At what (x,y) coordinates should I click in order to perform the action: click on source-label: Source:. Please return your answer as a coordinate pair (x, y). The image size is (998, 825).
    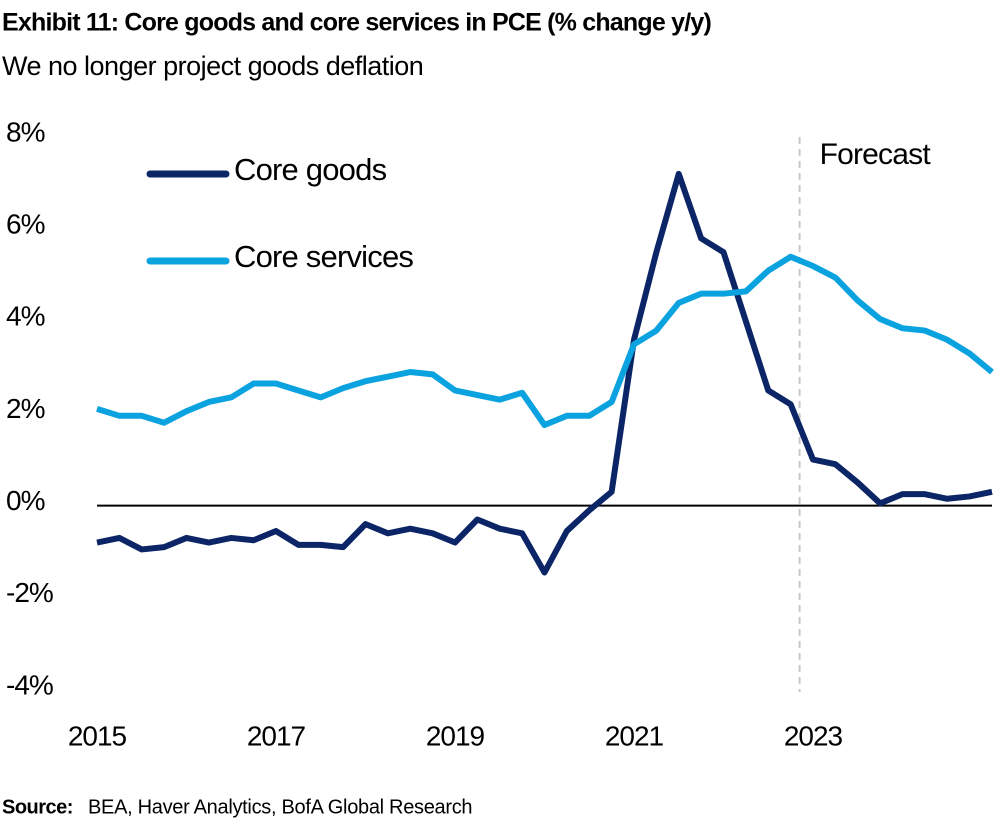
    Looking at the image, I should click on (37, 807).